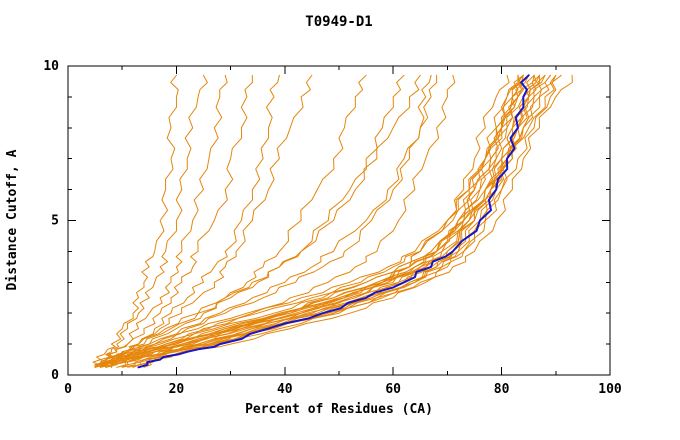  Describe the element at coordinates (610, 389) in the screenshot. I see `x-tick-label: 100` at that location.